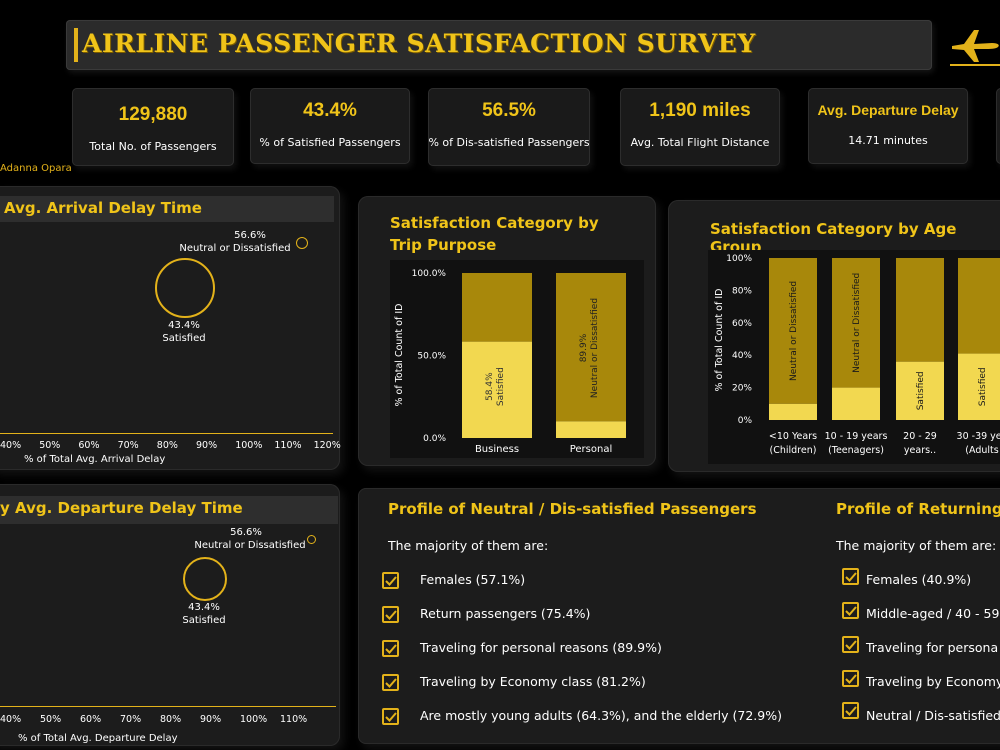 Image resolution: width=1000 pixels, height=750 pixels. Describe the element at coordinates (184, 325) in the screenshot. I see `arrival-sat-pct: 43.4%` at that location.